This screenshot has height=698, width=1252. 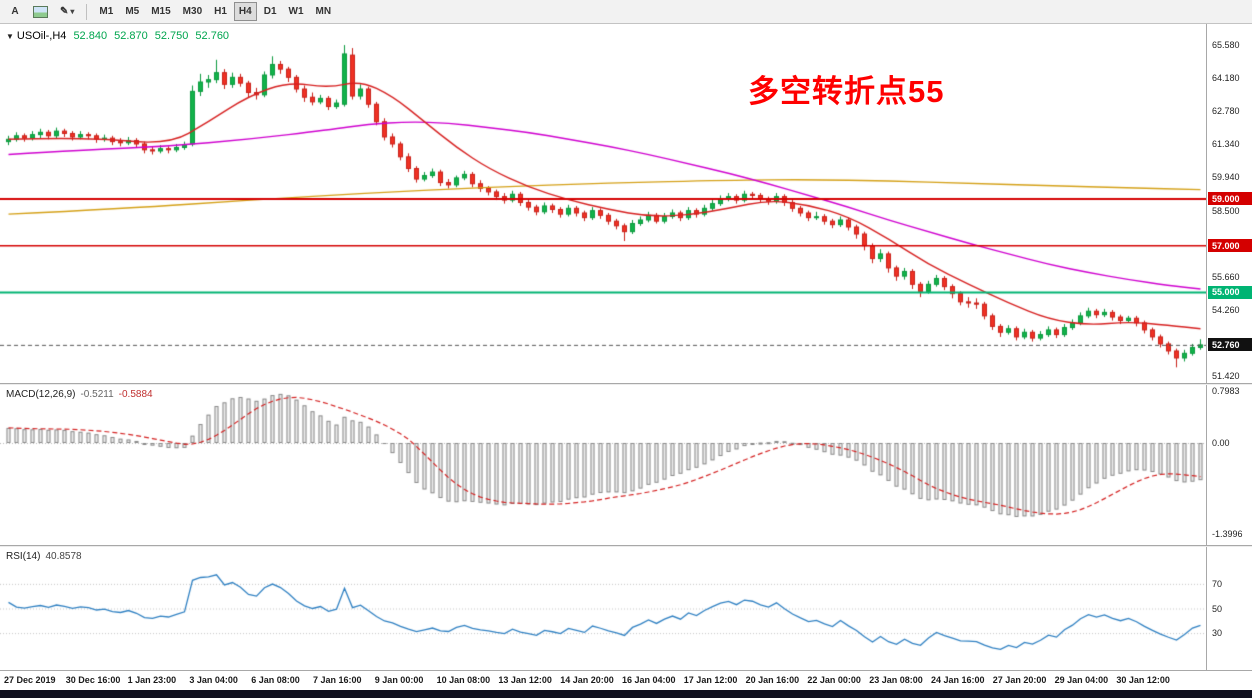 What do you see at coordinates (1230, 292) in the screenshot?
I see `price-level-badge: 55.000` at bounding box center [1230, 292].